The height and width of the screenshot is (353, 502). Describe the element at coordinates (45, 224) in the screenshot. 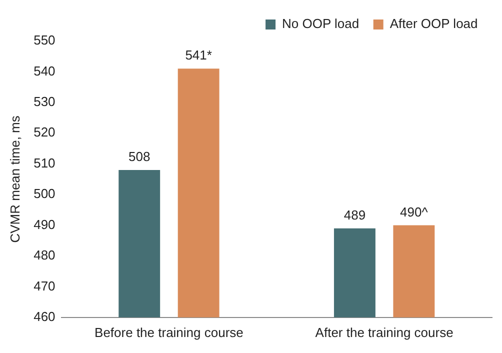

I see `y-tick-label: 490` at that location.